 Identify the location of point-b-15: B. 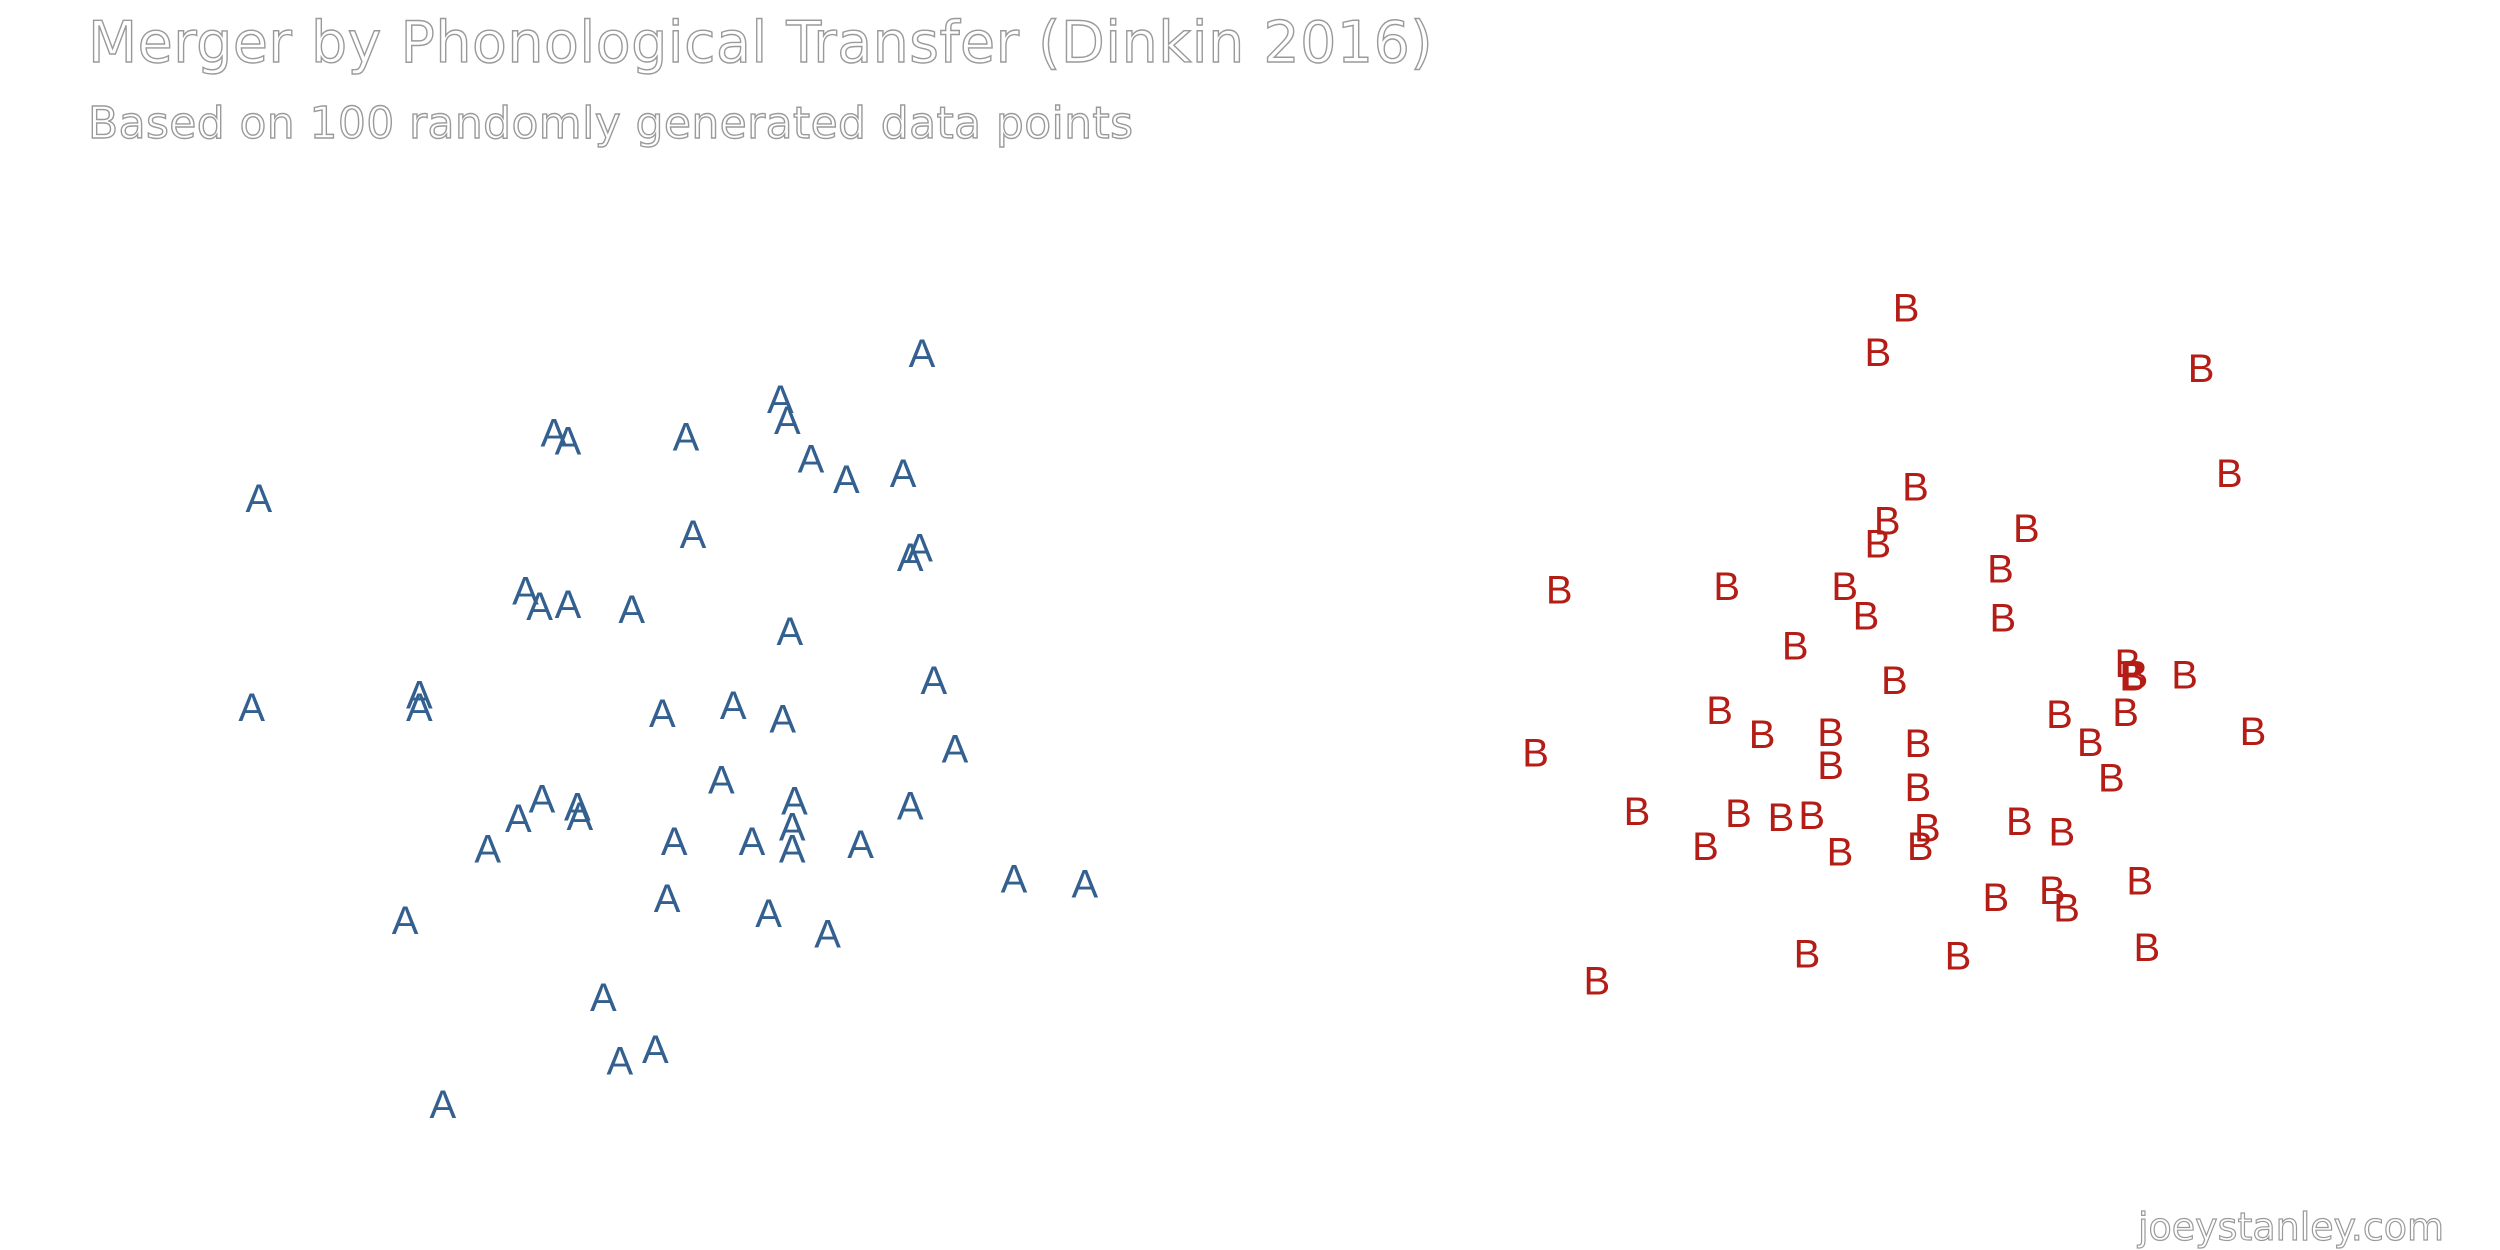
(2128, 664).